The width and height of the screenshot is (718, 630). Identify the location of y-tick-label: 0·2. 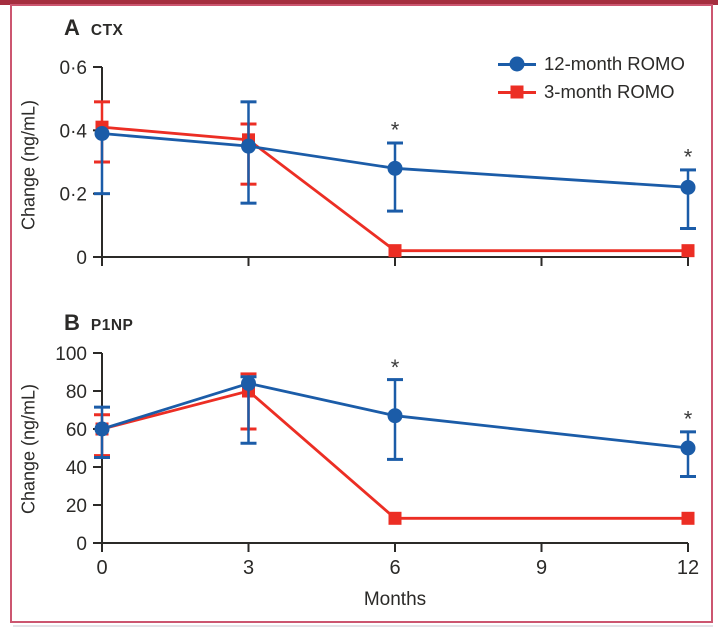
(73, 195).